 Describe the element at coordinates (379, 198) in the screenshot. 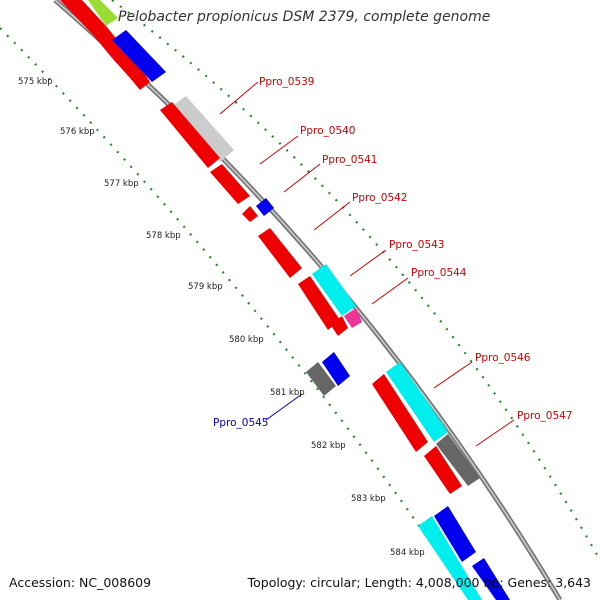

I see `gene-label-ppro-0542: Ppro_0542` at that location.